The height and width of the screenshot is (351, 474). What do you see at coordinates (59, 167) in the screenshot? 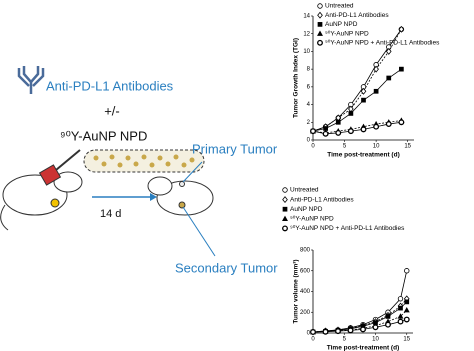
I see `injection` at bounding box center [59, 167].